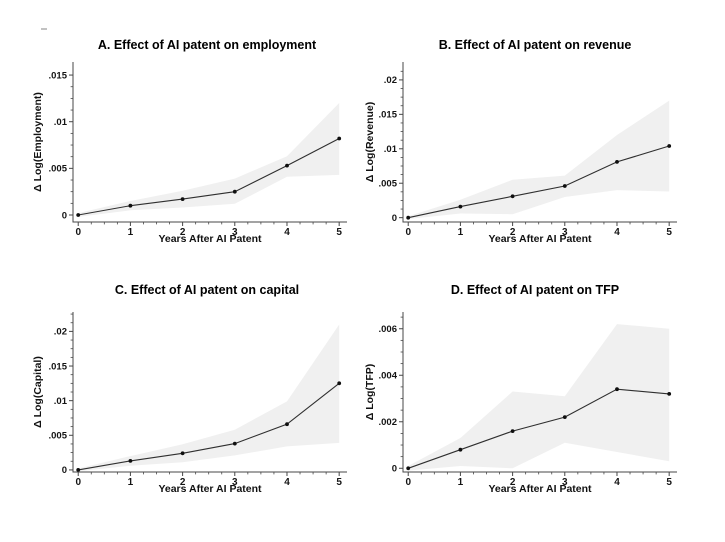 This screenshot has height=542, width=725. What do you see at coordinates (207, 45) in the screenshot?
I see `panel-title: A. Effect of AI patent on employment` at bounding box center [207, 45].